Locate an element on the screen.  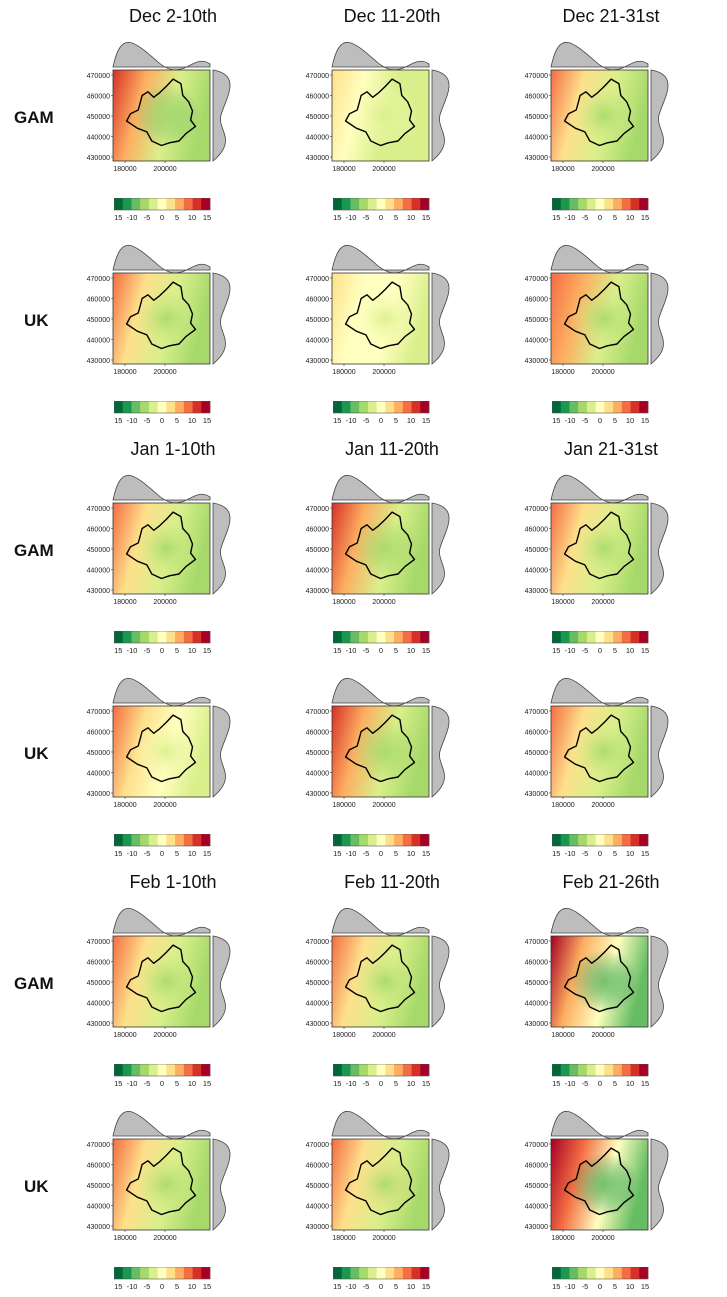
panel-title: Feb 11-20th is located at coordinates (392, 882).